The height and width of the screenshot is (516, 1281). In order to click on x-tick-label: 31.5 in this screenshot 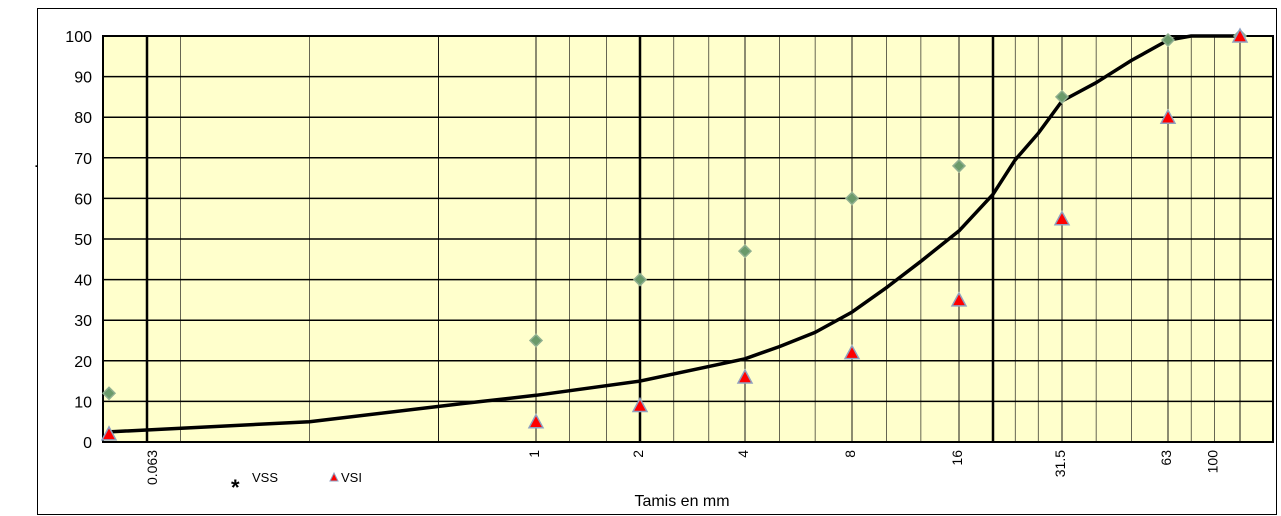, I will do `click(1060, 463)`.